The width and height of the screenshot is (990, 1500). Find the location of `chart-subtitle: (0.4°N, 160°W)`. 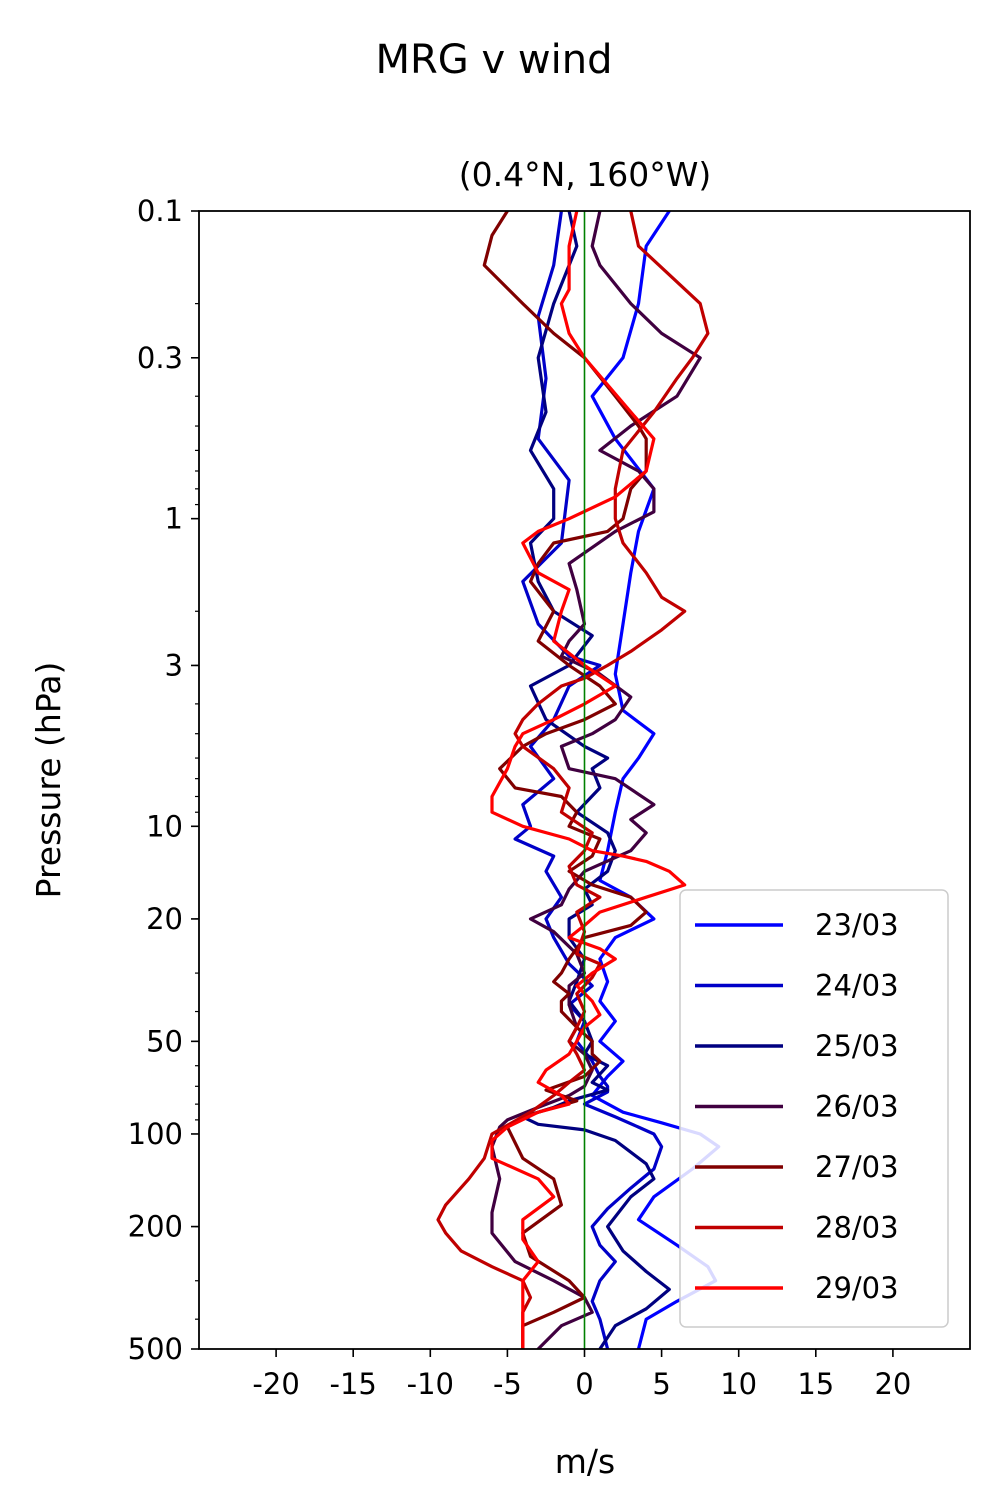

chart-subtitle: (0.4°N, 160°W) is located at coordinates (585, 174).